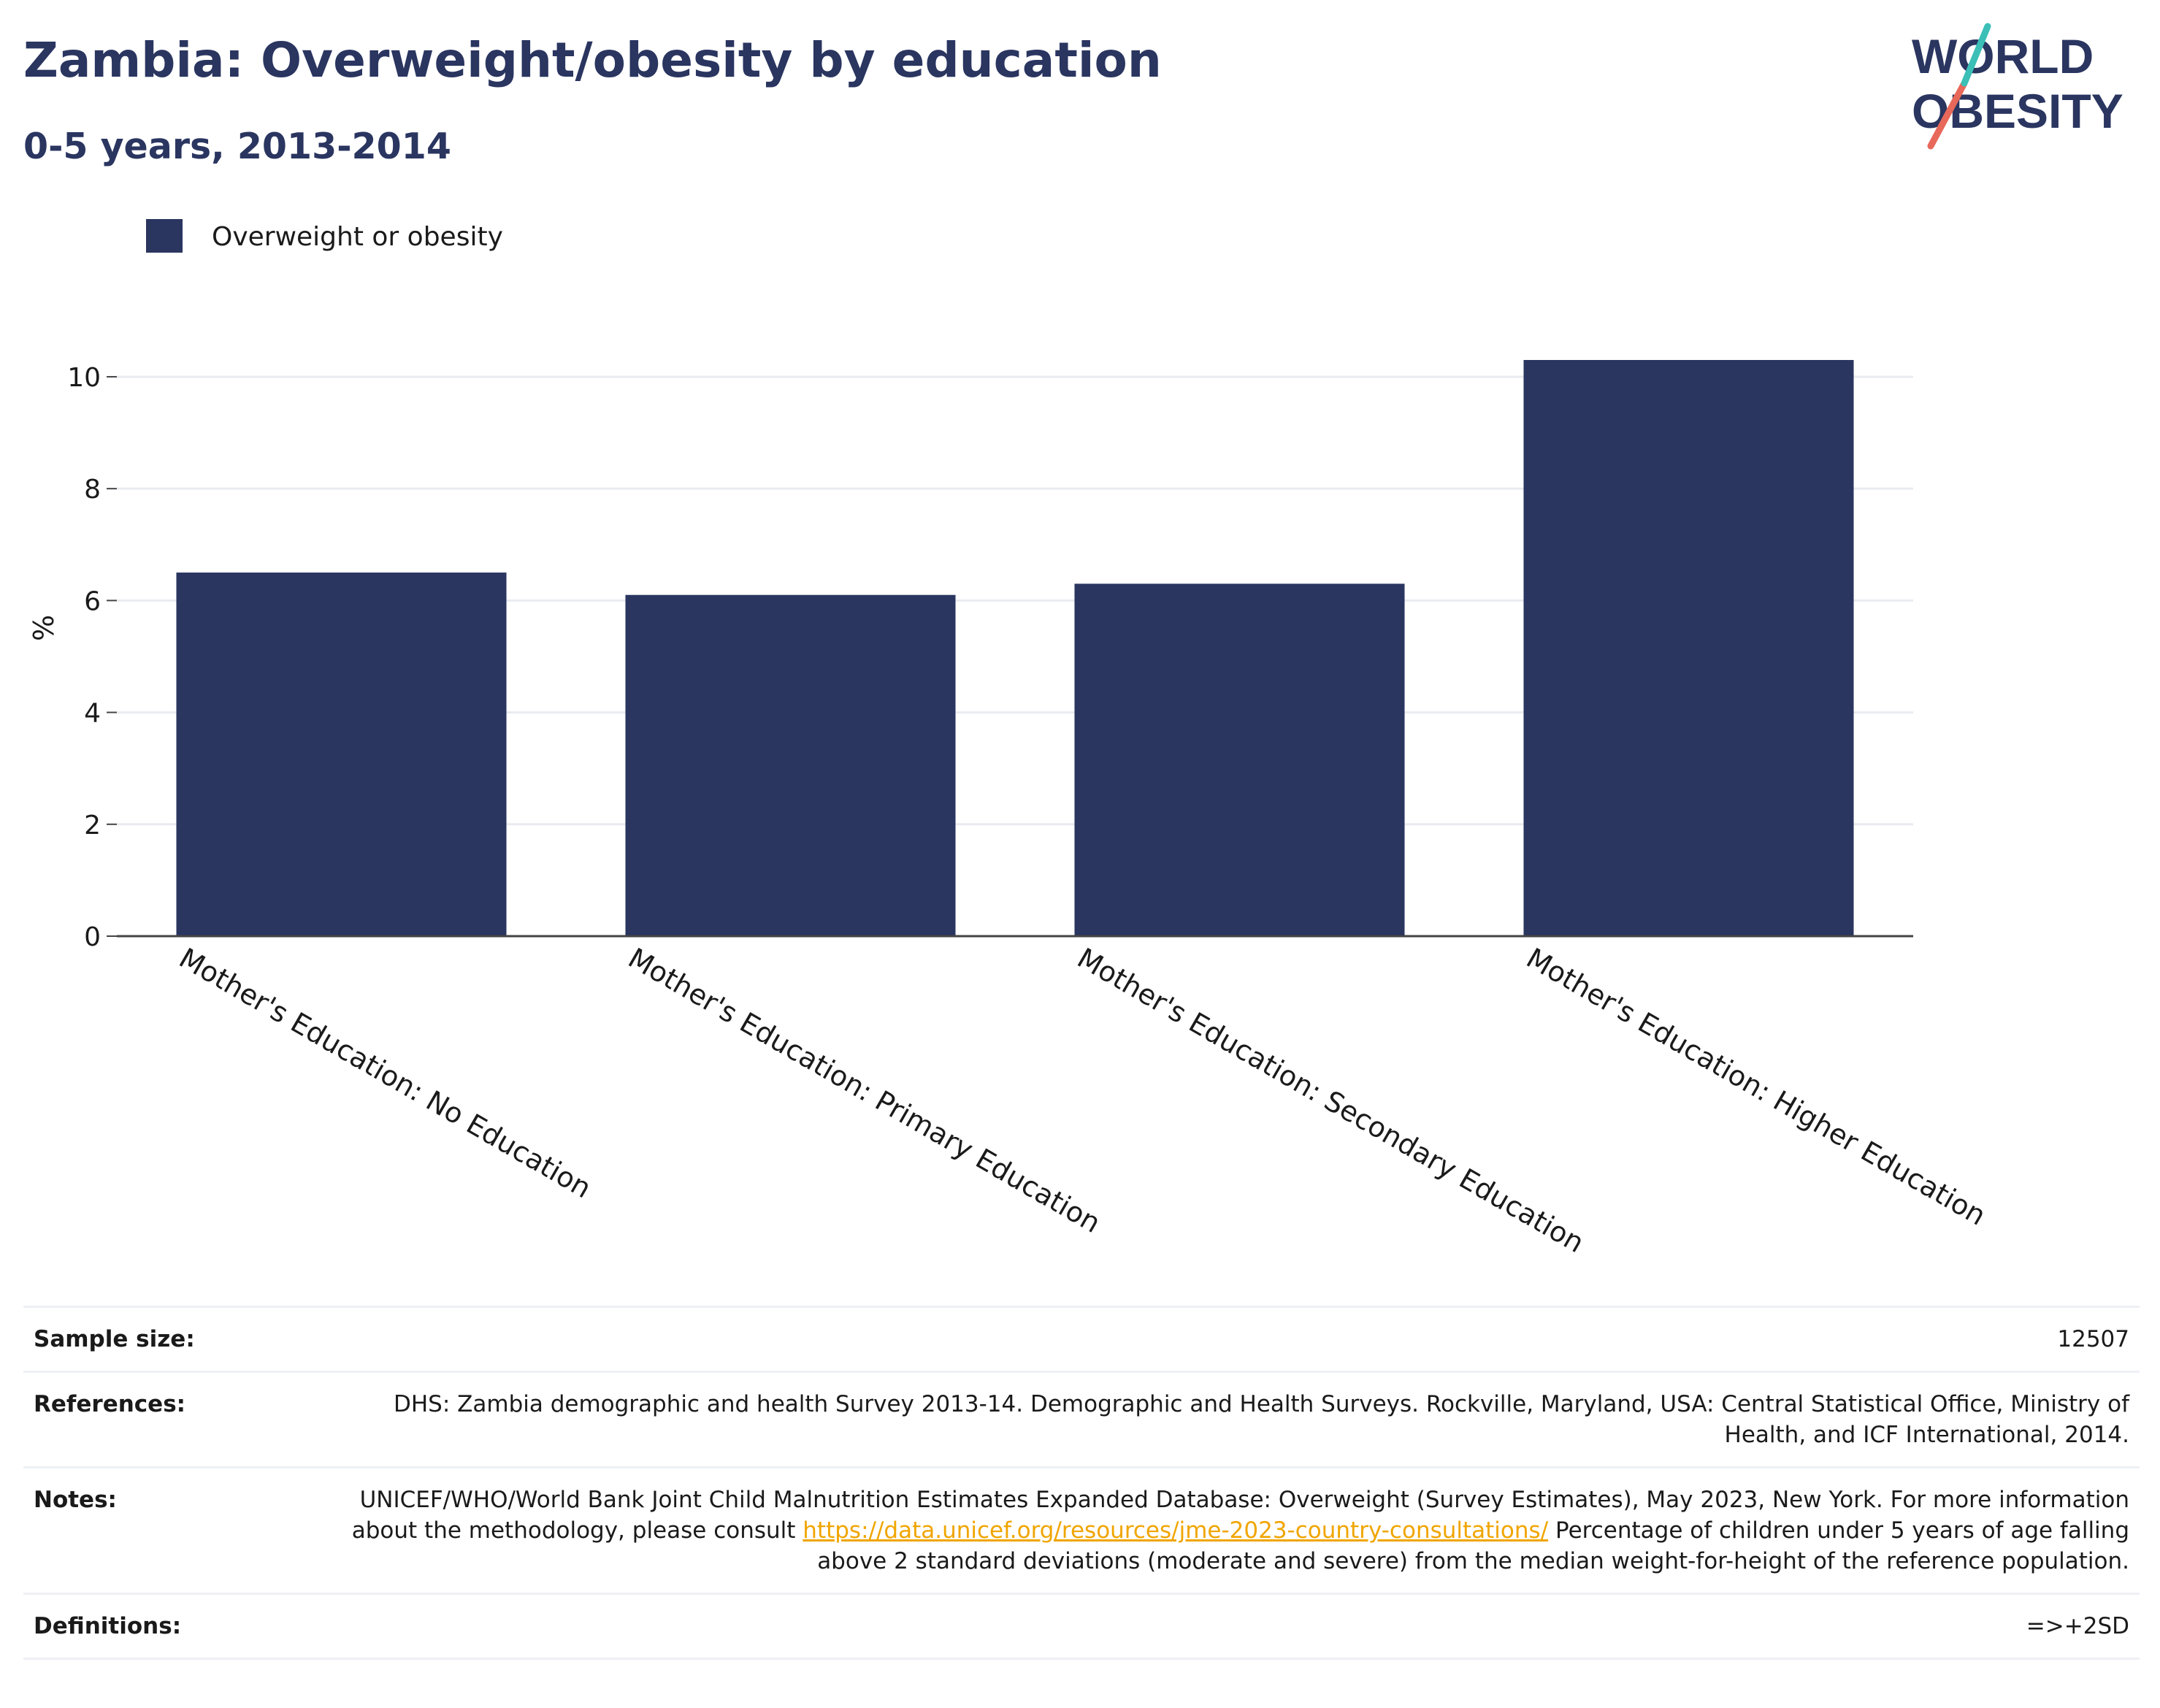 This screenshot has width=2160, height=1708. Describe the element at coordinates (2003, 56) in the screenshot. I see `logo-line1: WORLD` at that location.